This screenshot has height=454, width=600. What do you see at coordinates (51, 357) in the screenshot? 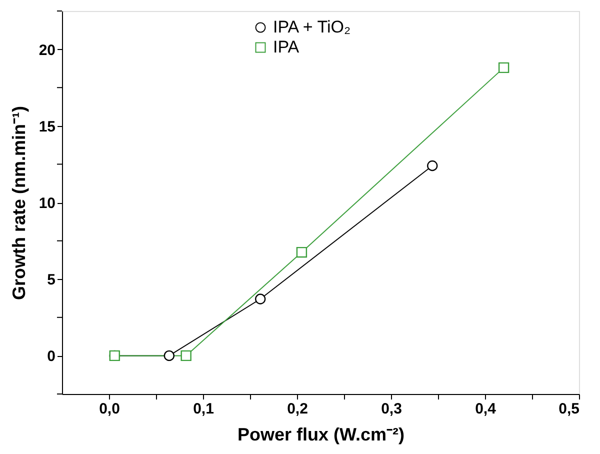
I see `y-tick-label: 0` at bounding box center [51, 357].